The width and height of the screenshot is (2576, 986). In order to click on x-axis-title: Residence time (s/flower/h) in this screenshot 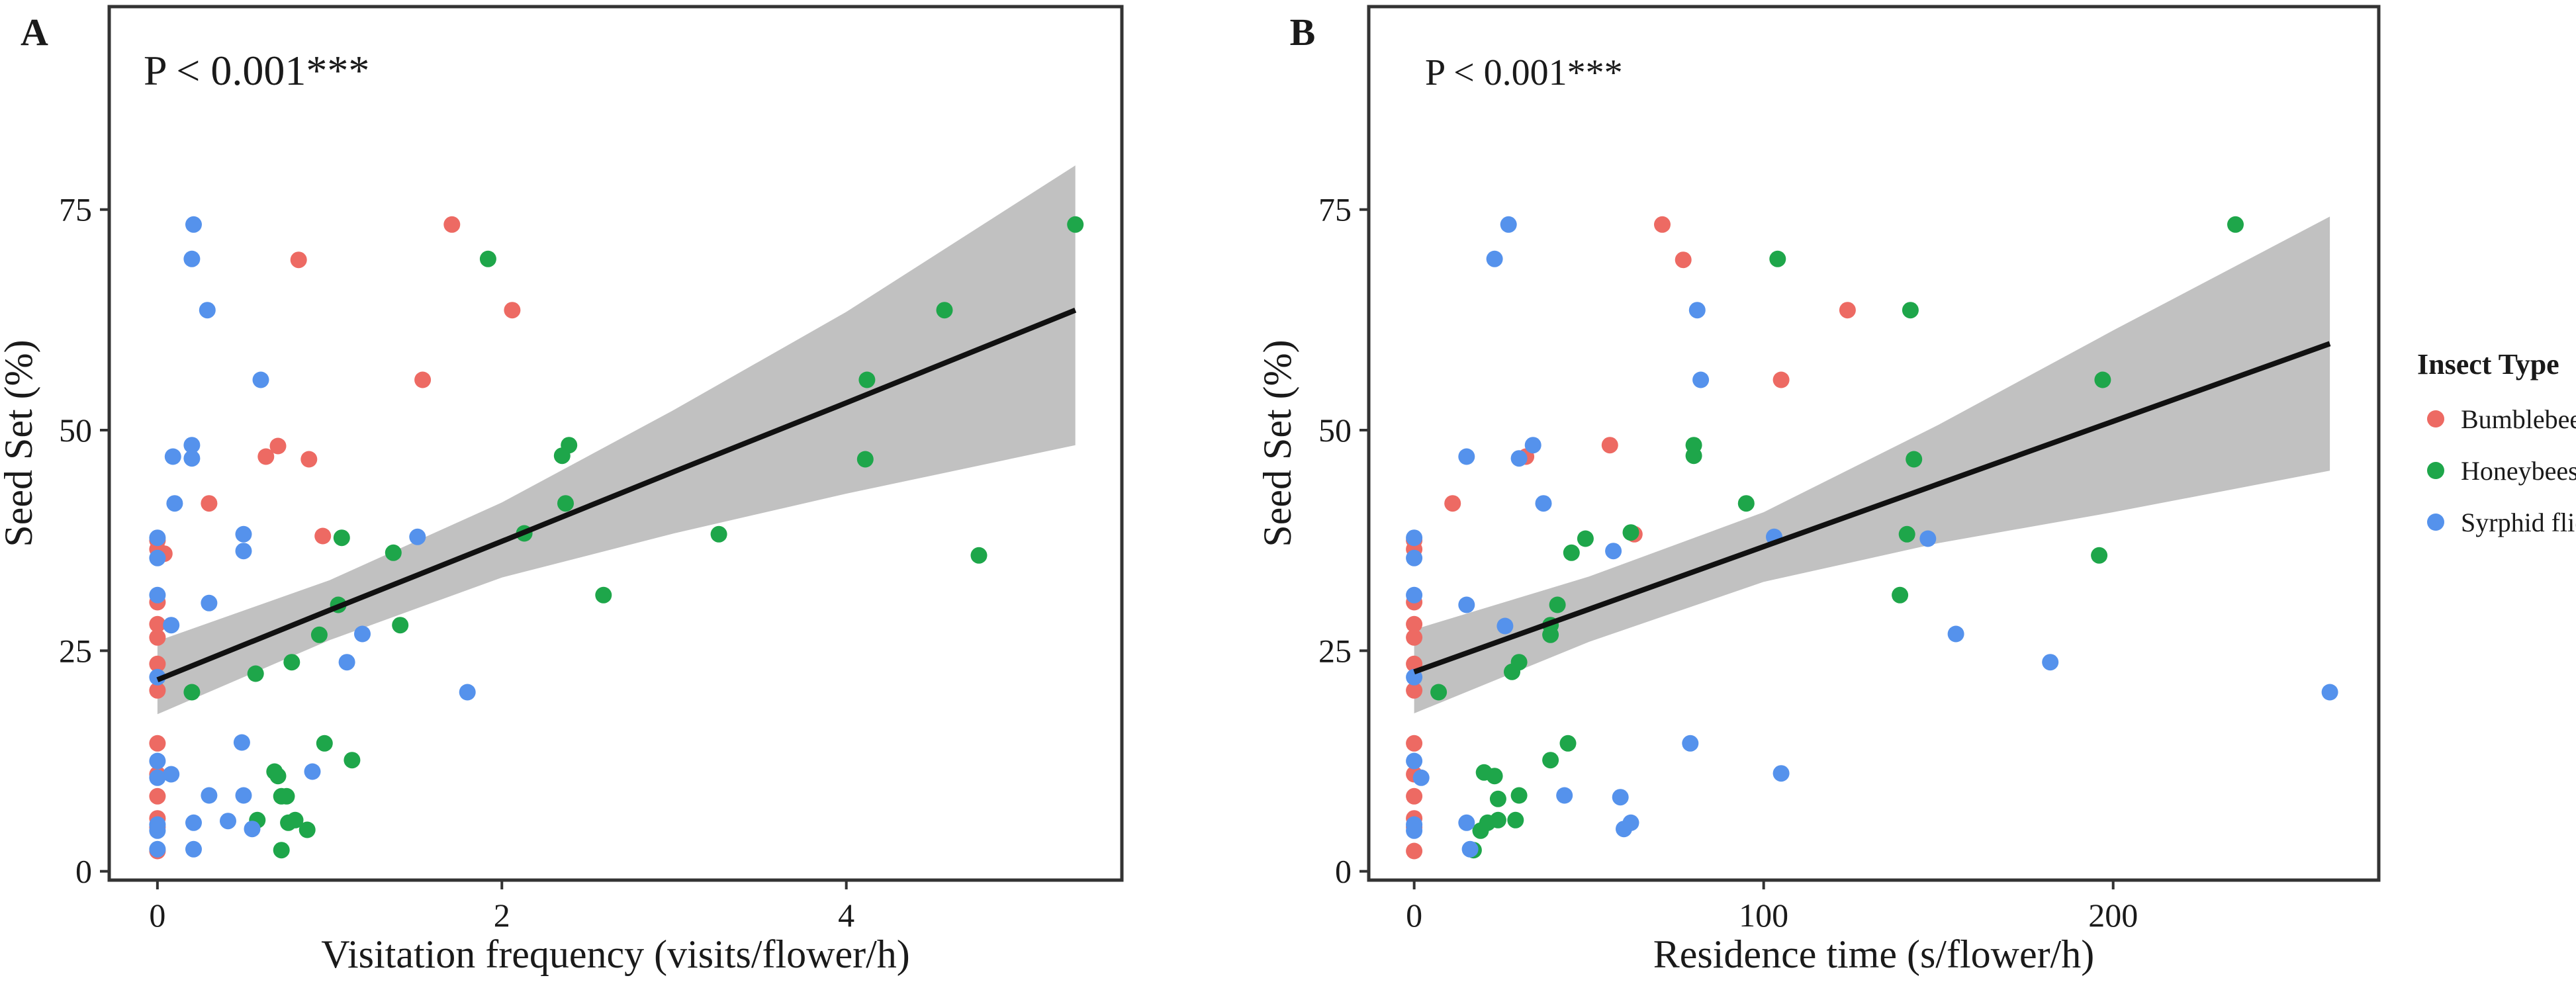, I will do `click(1873, 954)`.